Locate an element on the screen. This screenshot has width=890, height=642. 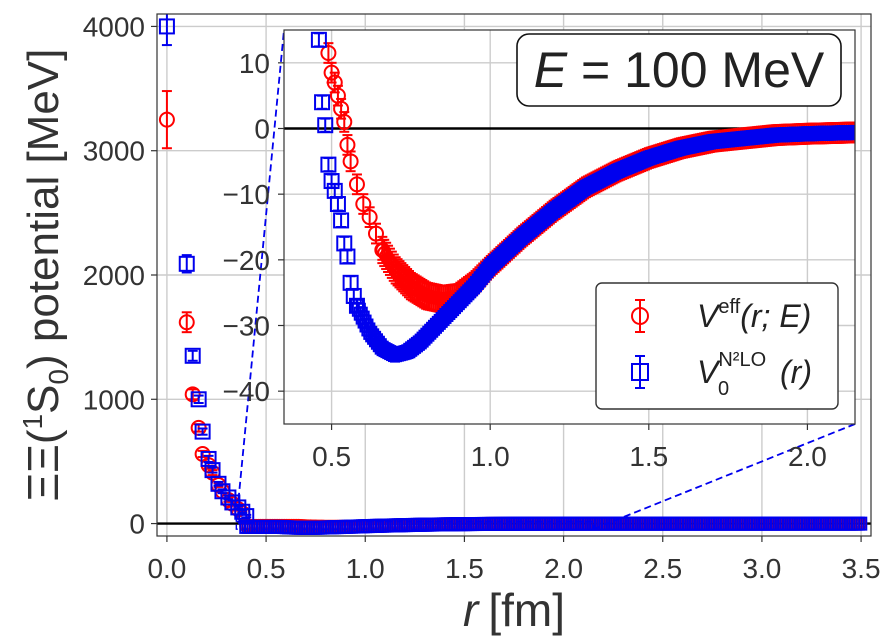
inset-y-tick-label: 0 is located at coordinates (262, 129).